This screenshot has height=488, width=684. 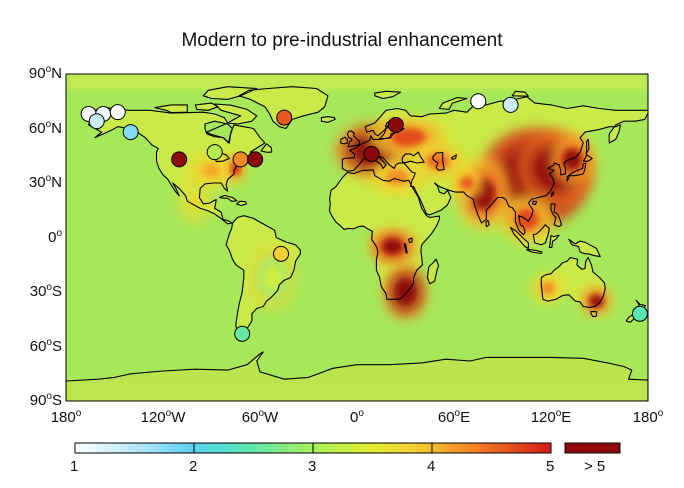 I want to click on aral-coast, so click(x=454, y=157).